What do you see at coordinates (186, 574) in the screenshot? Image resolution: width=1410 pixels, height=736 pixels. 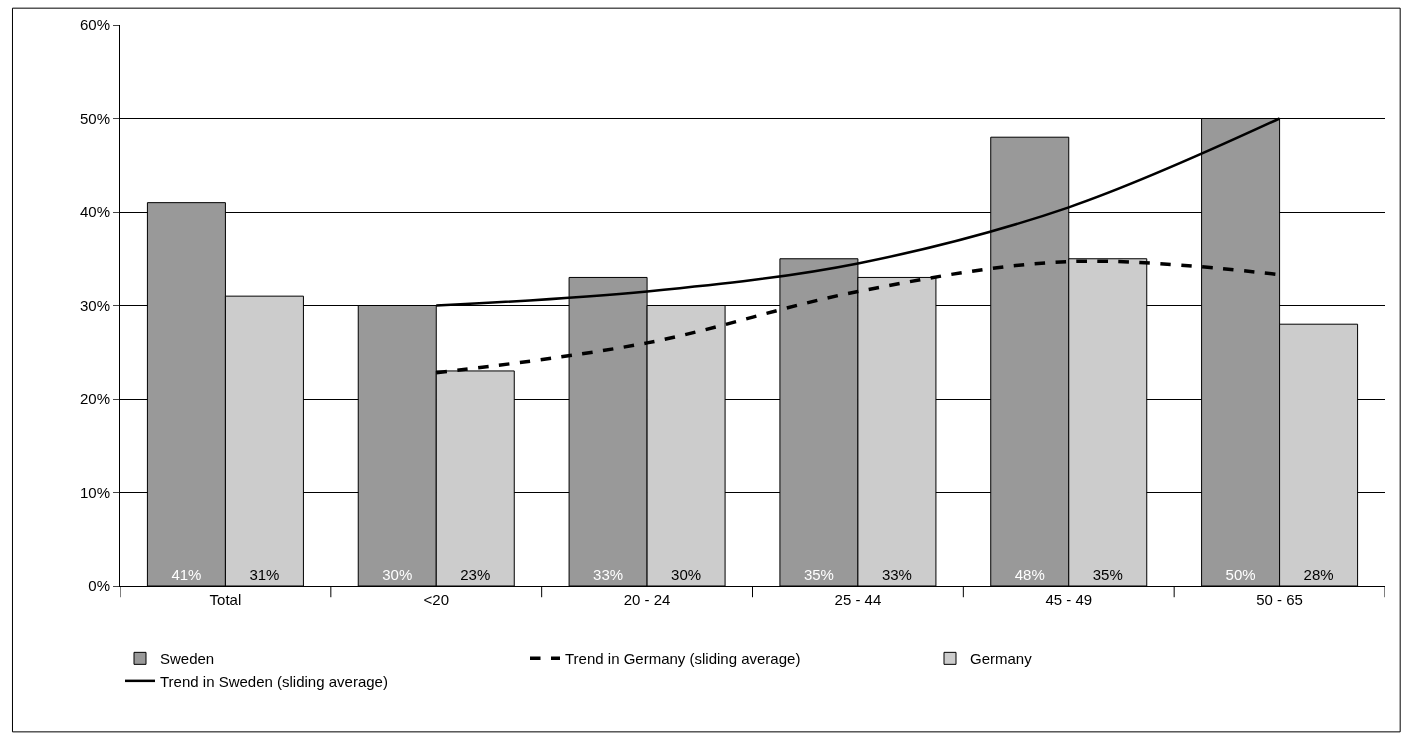 I see `data-label: 41%` at bounding box center [186, 574].